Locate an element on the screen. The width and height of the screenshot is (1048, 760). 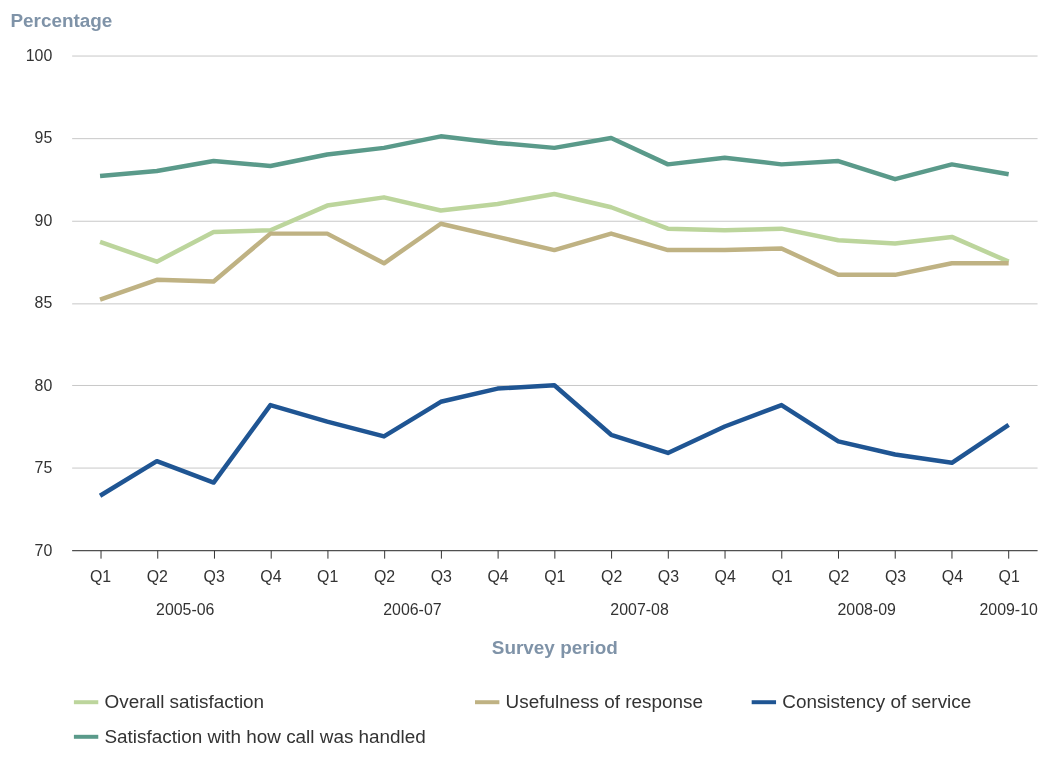
legend-label: Overall satisfaction is located at coordinates (184, 702).